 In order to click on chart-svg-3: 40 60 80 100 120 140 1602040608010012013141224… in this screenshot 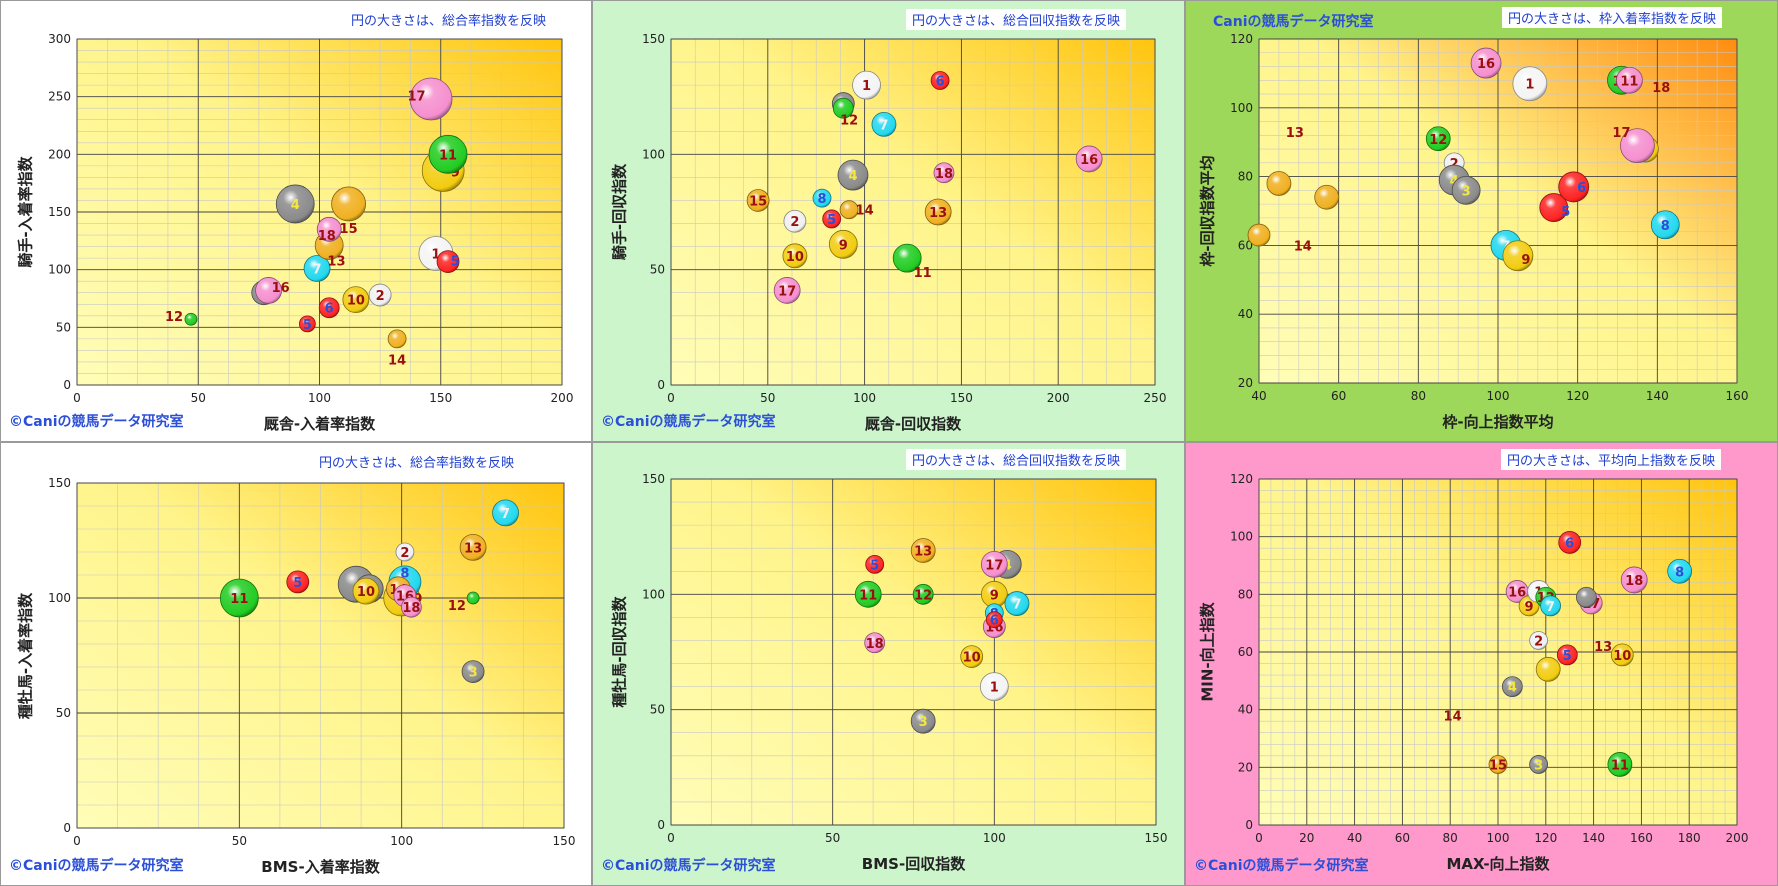, I will do `click(1489, 217)`.